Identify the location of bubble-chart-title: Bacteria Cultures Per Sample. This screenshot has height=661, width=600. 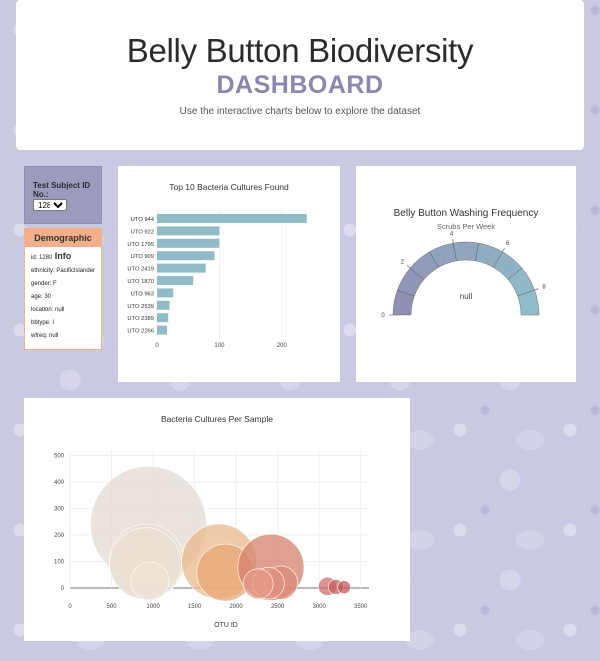
(217, 419).